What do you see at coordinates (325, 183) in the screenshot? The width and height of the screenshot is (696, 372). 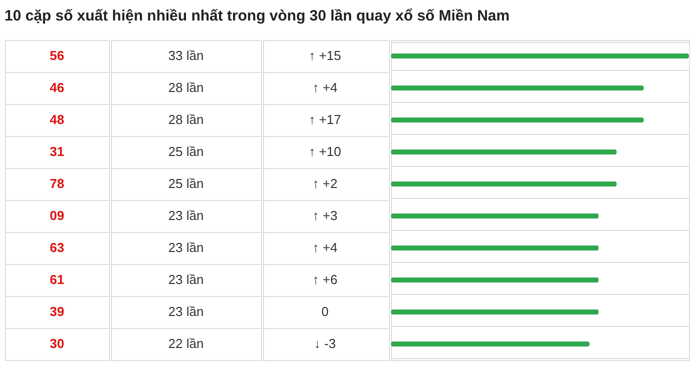 I see `text: ↑ +2` at bounding box center [325, 183].